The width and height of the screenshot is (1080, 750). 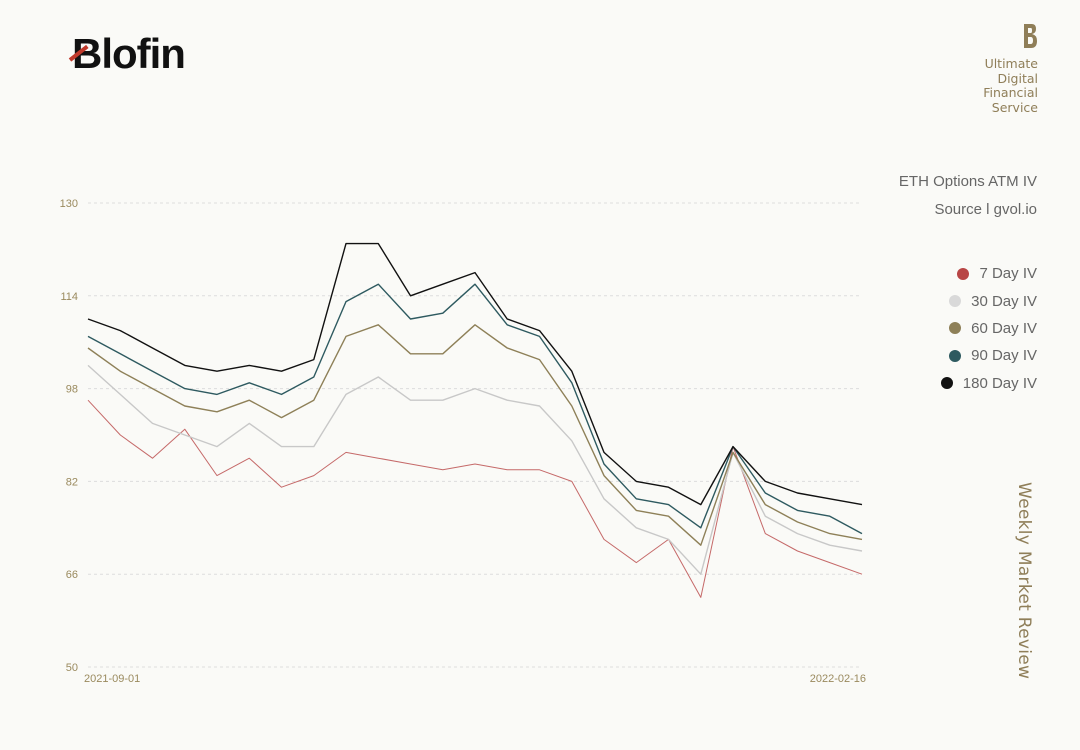 What do you see at coordinates (1017, 78) in the screenshot?
I see `tagline-line: Digital` at bounding box center [1017, 78].